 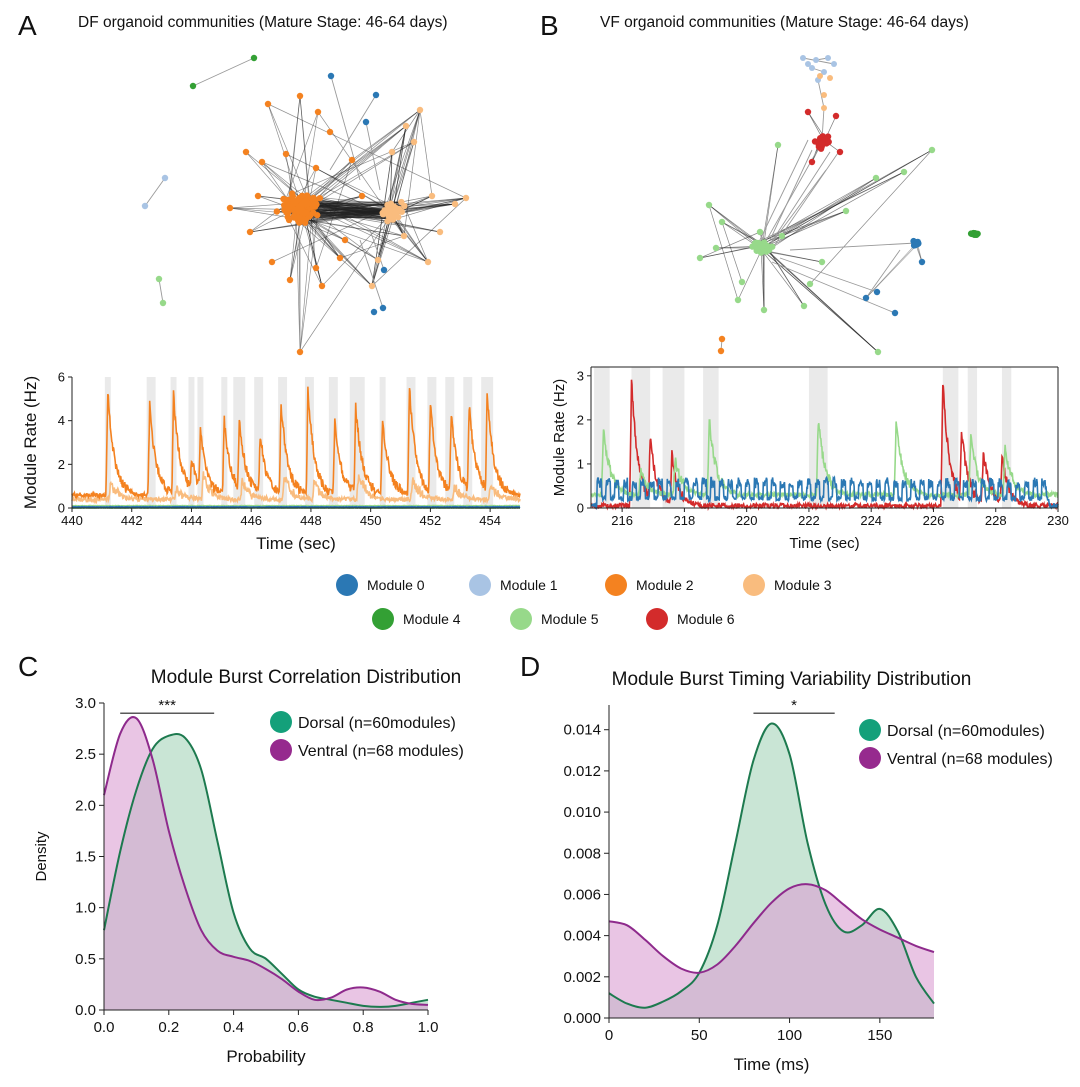 What do you see at coordinates (266, 861) in the screenshot?
I see `ventral-density-line` at bounding box center [266, 861].